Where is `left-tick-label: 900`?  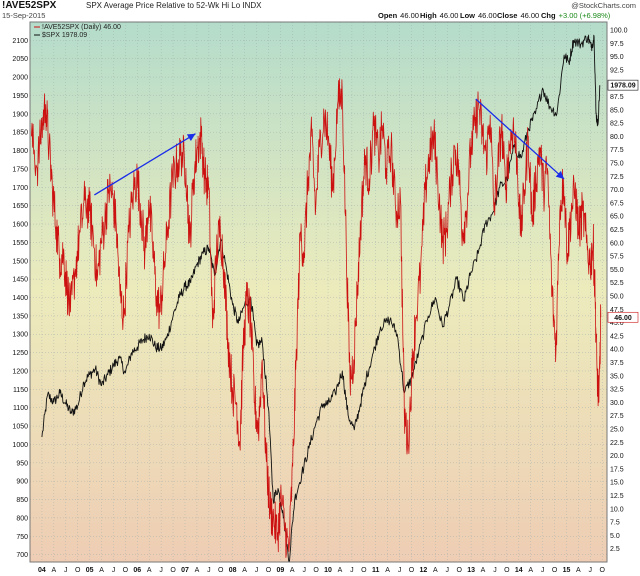 left-tick-label: 900 is located at coordinates (22, 482).